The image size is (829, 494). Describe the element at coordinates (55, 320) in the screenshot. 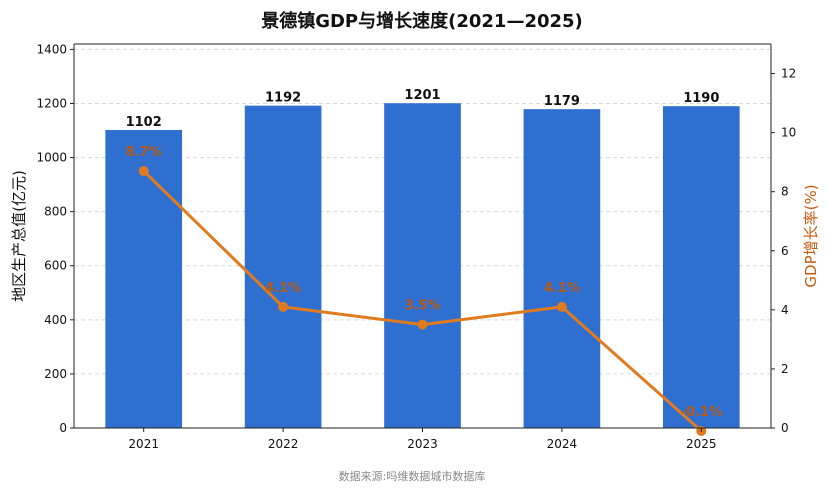

I see `y-tick-label: 400` at that location.